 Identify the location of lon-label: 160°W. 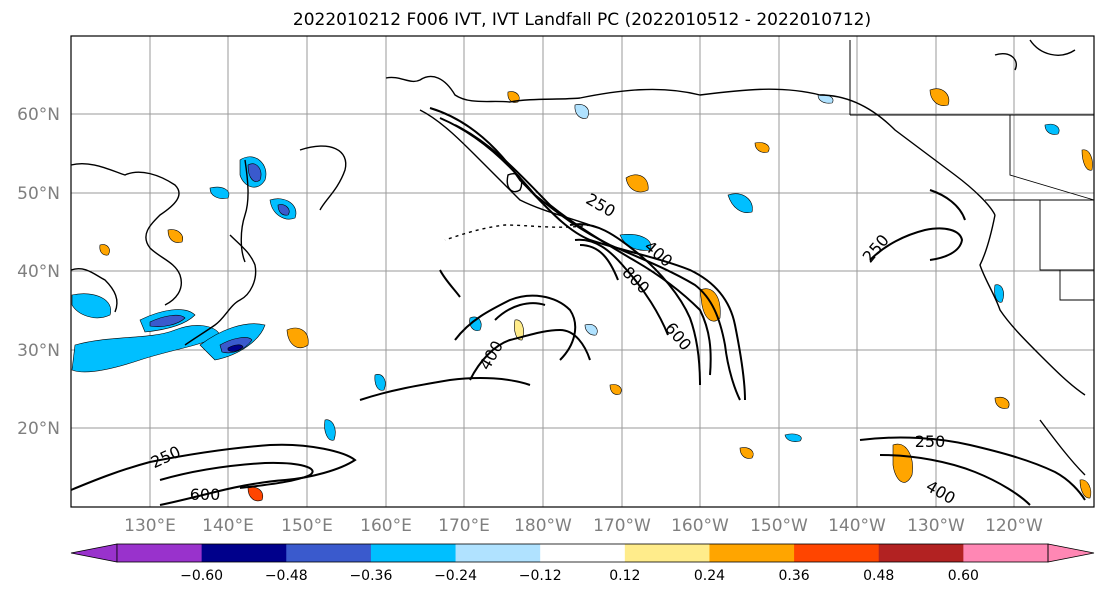
(700, 526).